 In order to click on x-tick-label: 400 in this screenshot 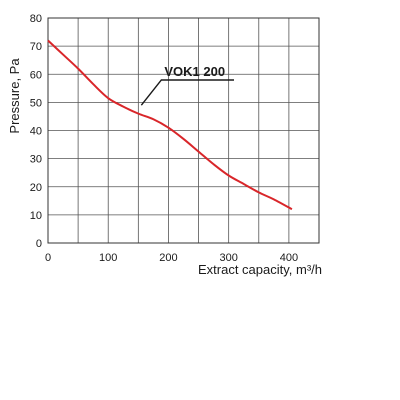, I will do `click(289, 258)`.